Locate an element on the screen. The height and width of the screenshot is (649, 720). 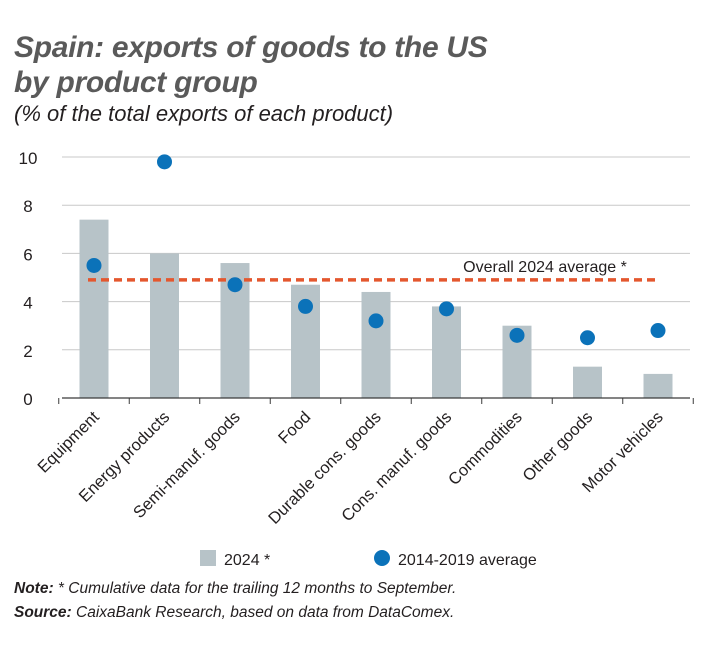
legend-label: 2024 * is located at coordinates (247, 560).